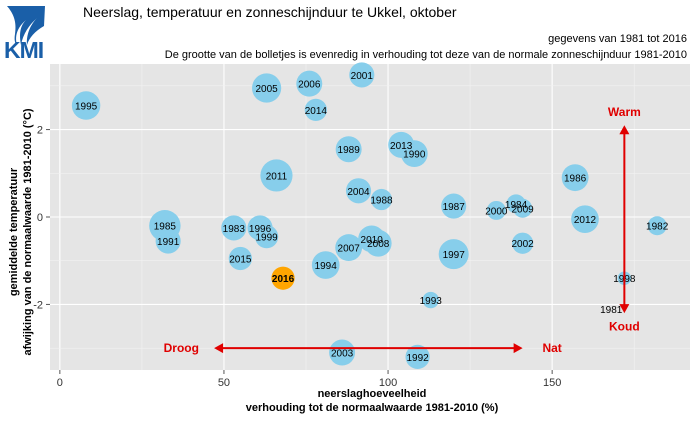  I want to click on point-label-2001: 2001, so click(362, 76).